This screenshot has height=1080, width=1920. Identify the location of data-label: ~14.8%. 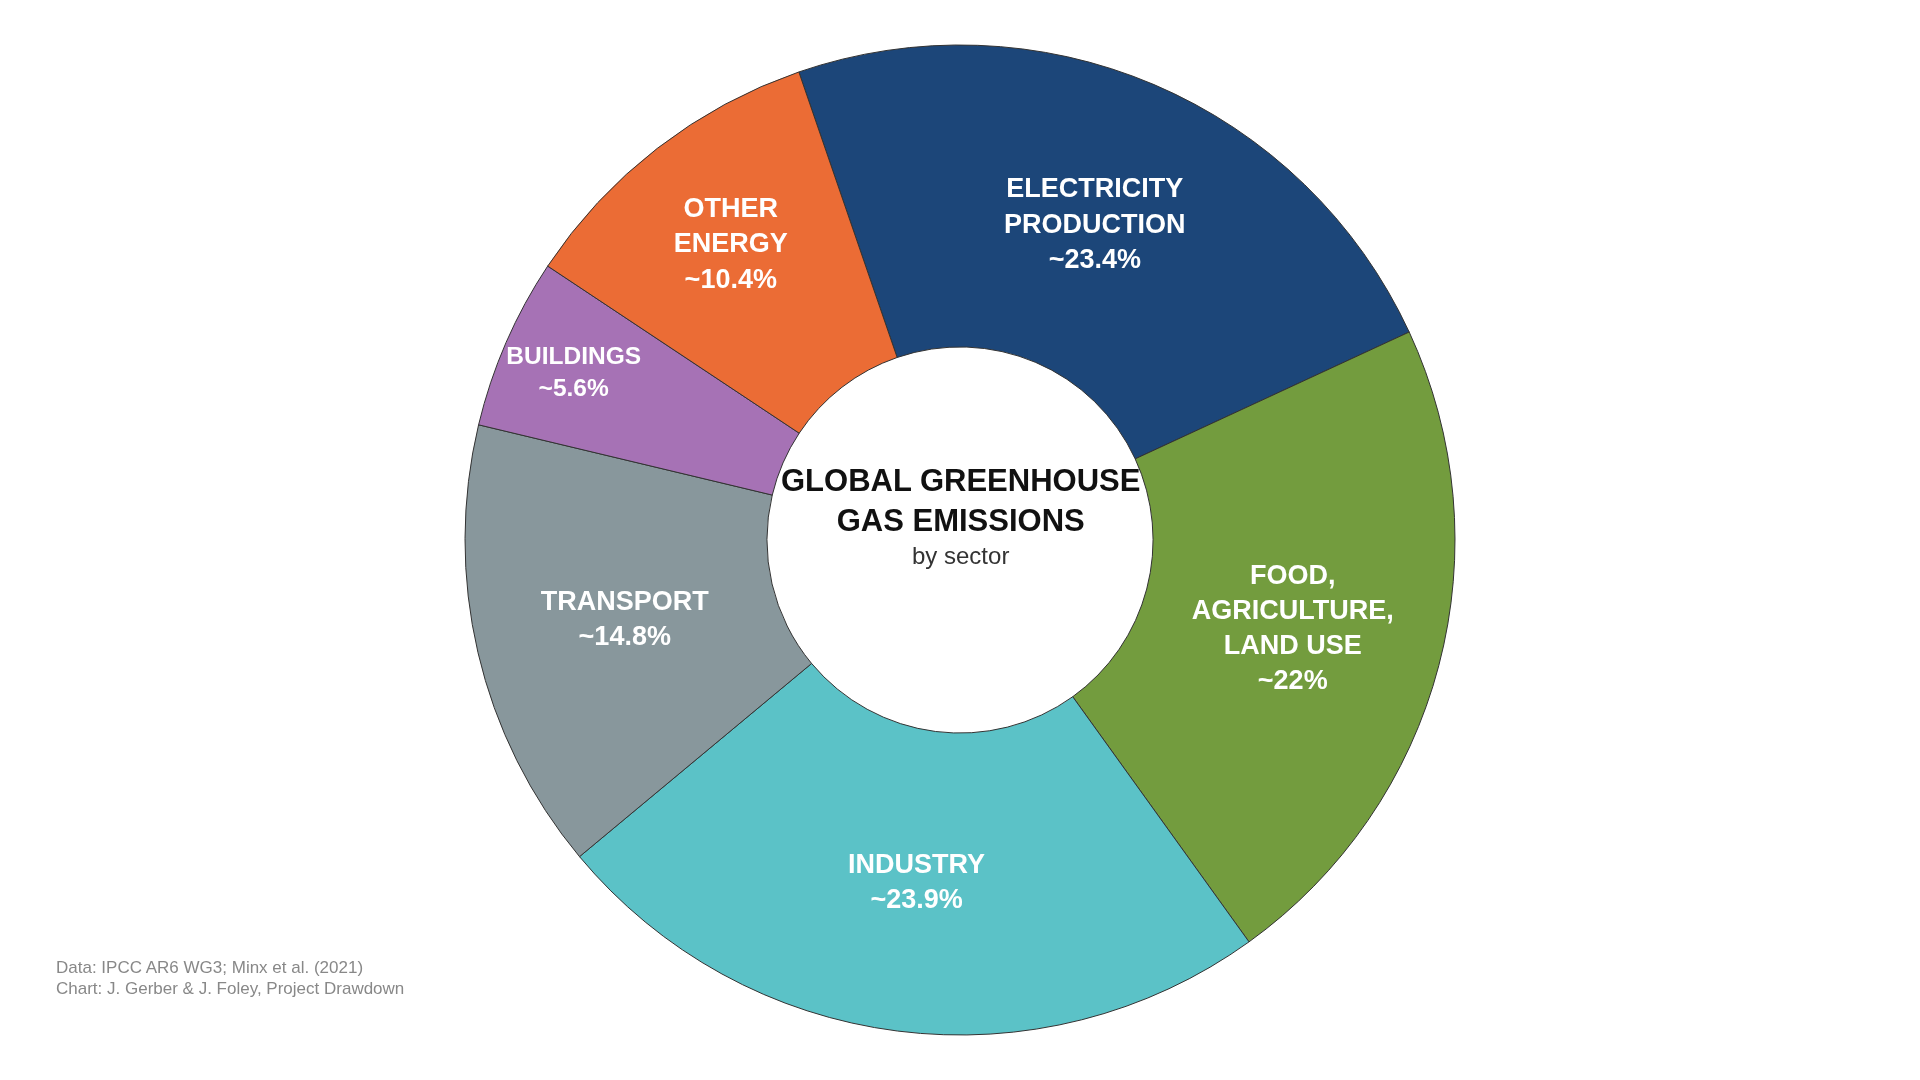
(624, 635).